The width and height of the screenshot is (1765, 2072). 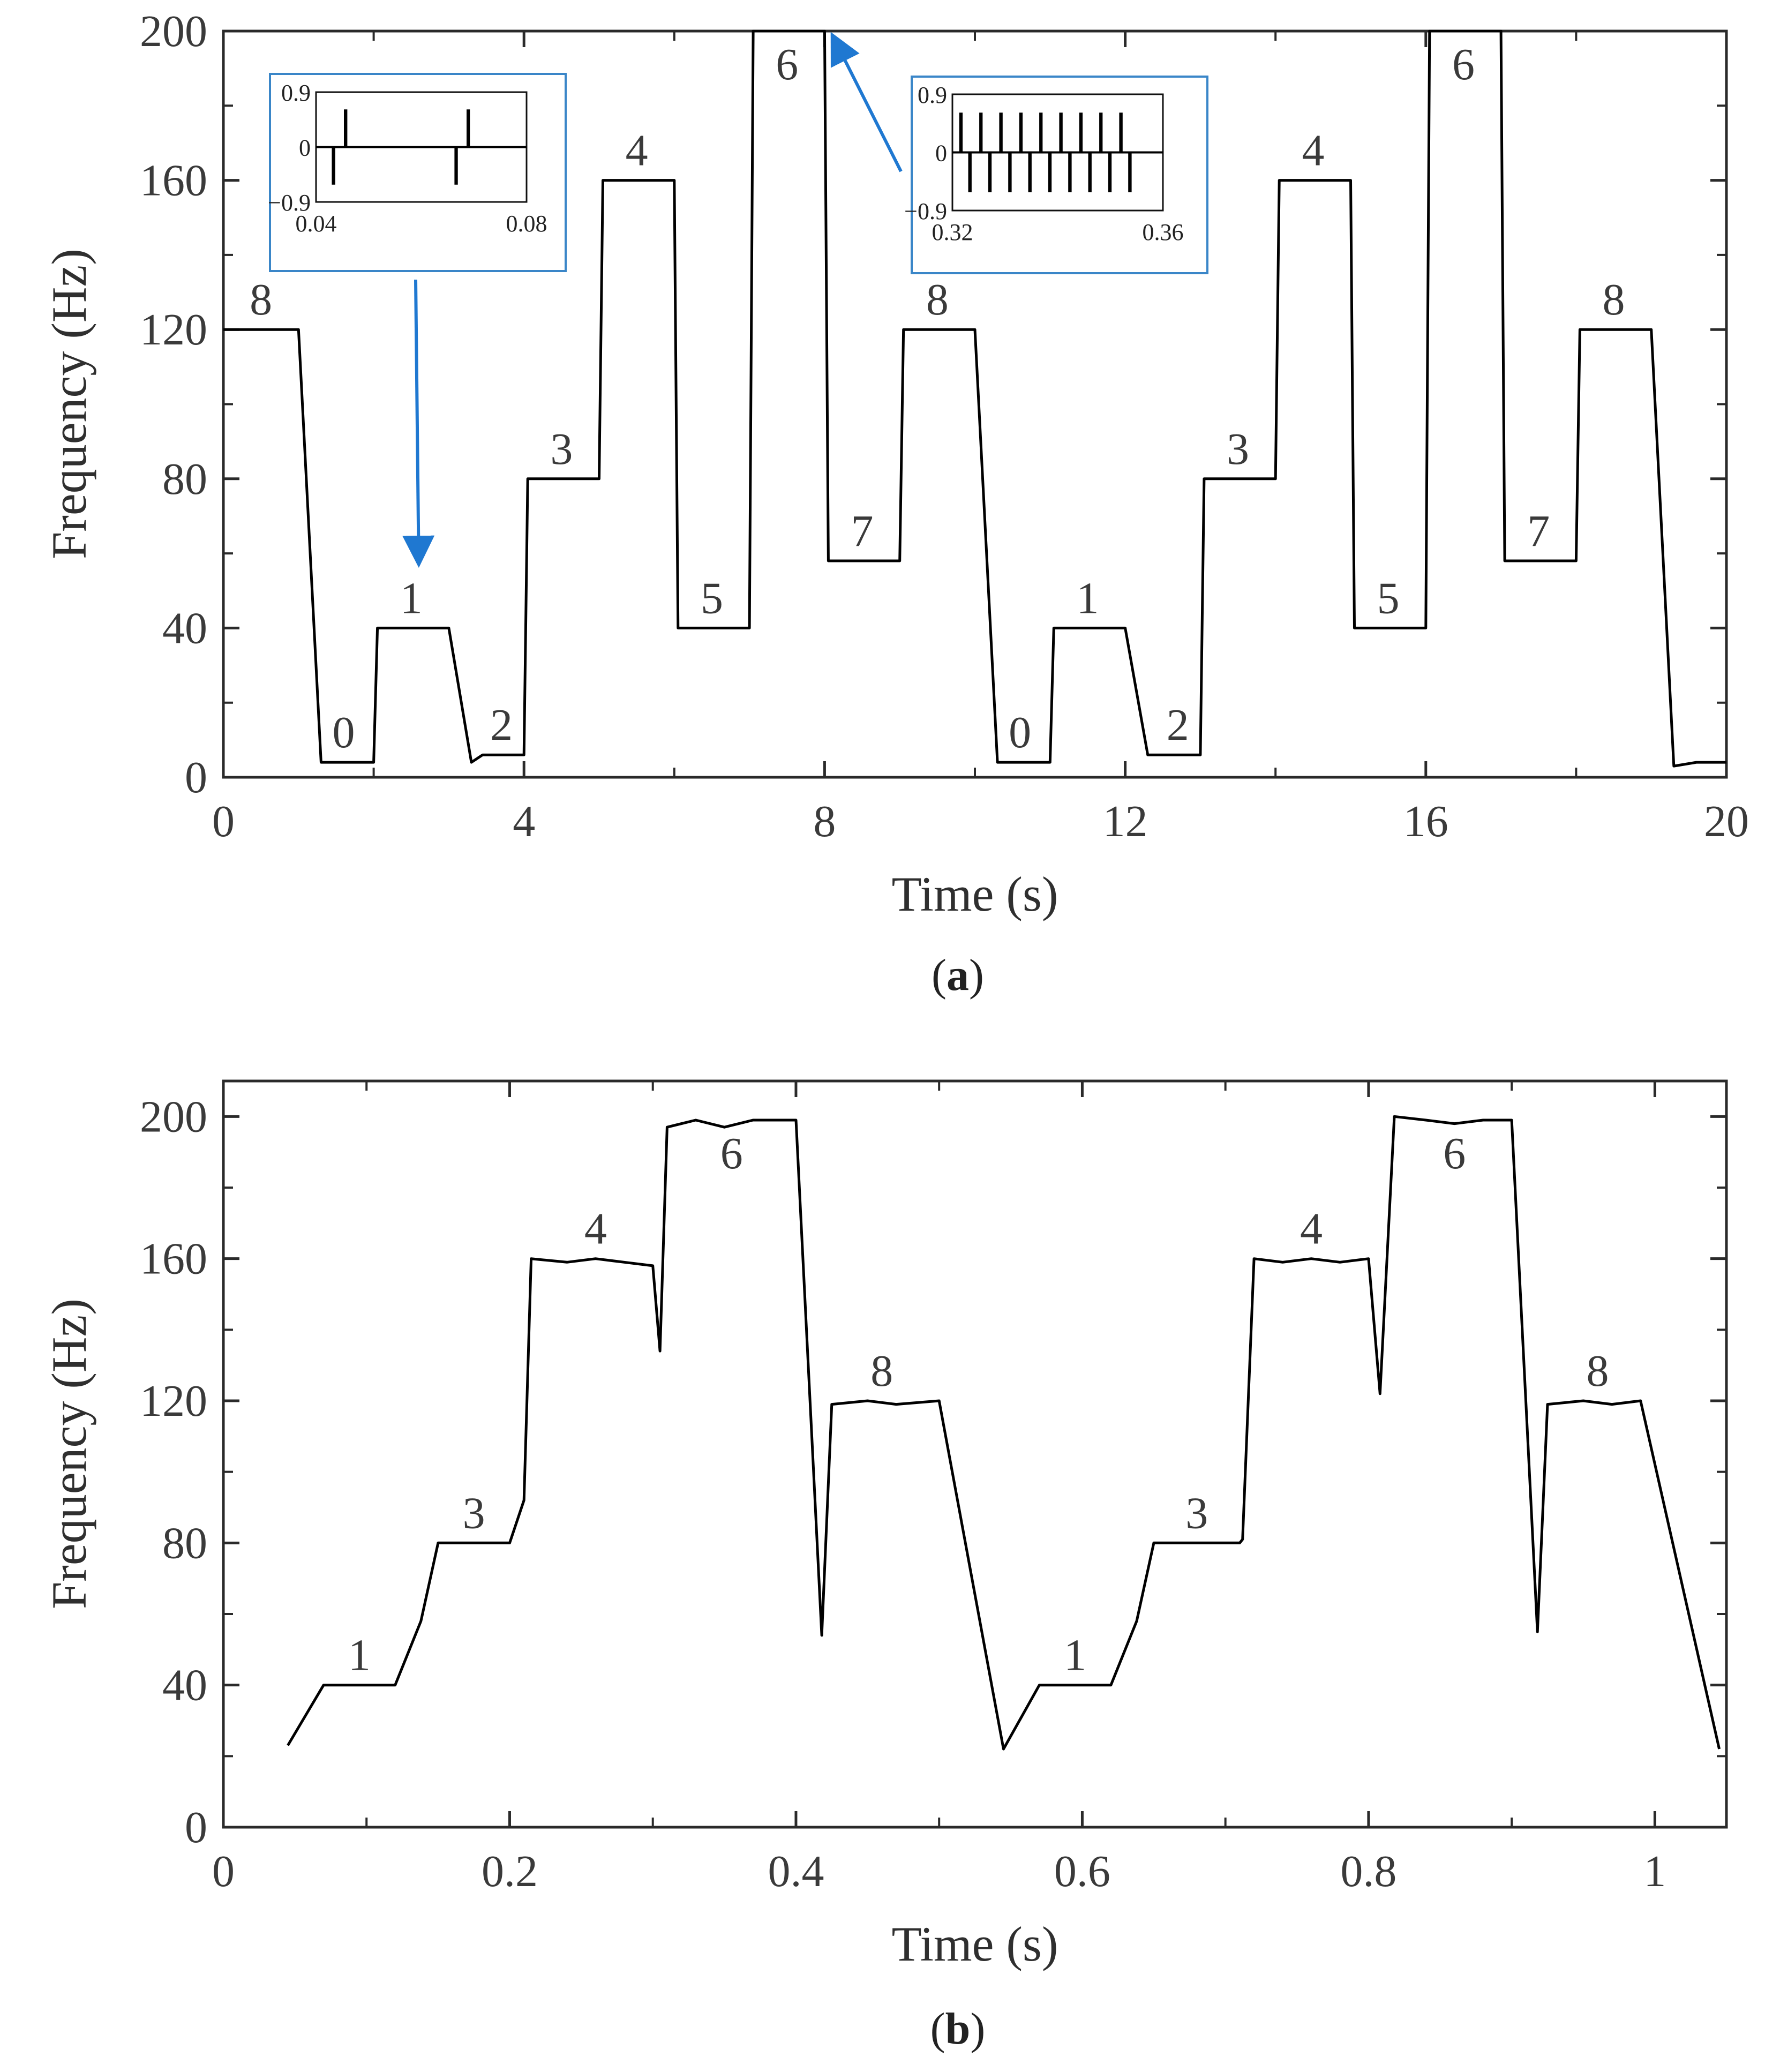 I want to click on inset-left-y-tick-label: 0, so click(x=305, y=148).